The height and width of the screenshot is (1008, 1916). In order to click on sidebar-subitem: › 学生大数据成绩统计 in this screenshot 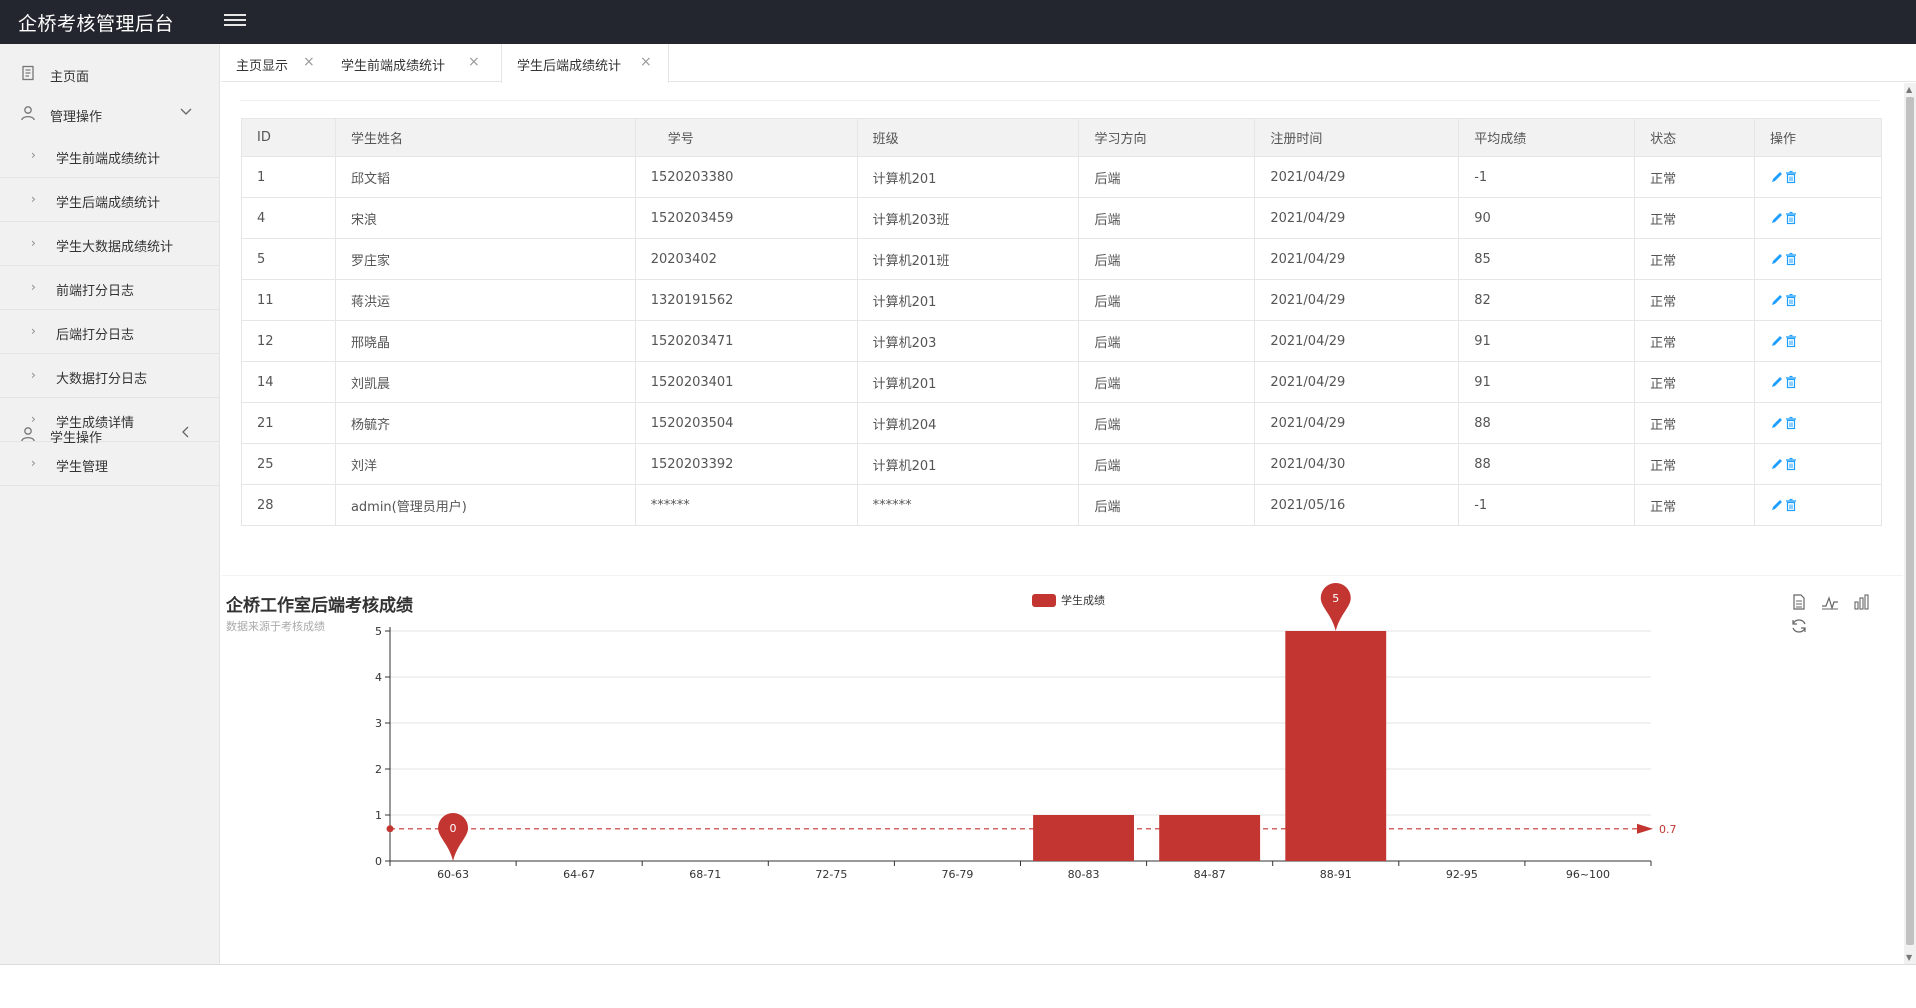, I will do `click(110, 244)`.